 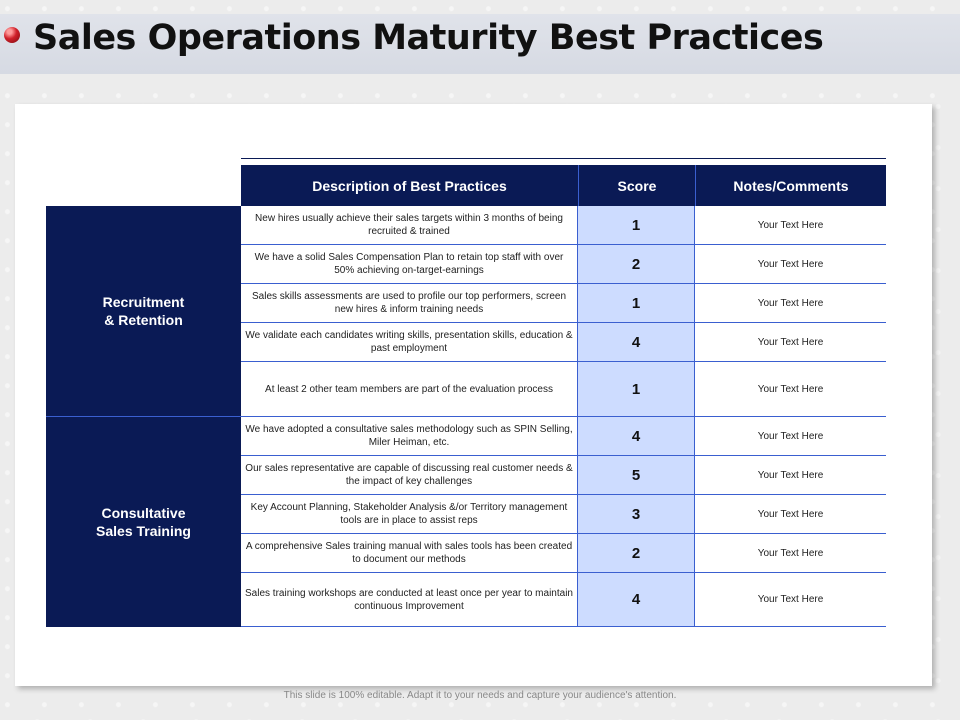 What do you see at coordinates (143, 522) in the screenshot?
I see `group-consultative-sales-training: Consultative Sales Training` at bounding box center [143, 522].